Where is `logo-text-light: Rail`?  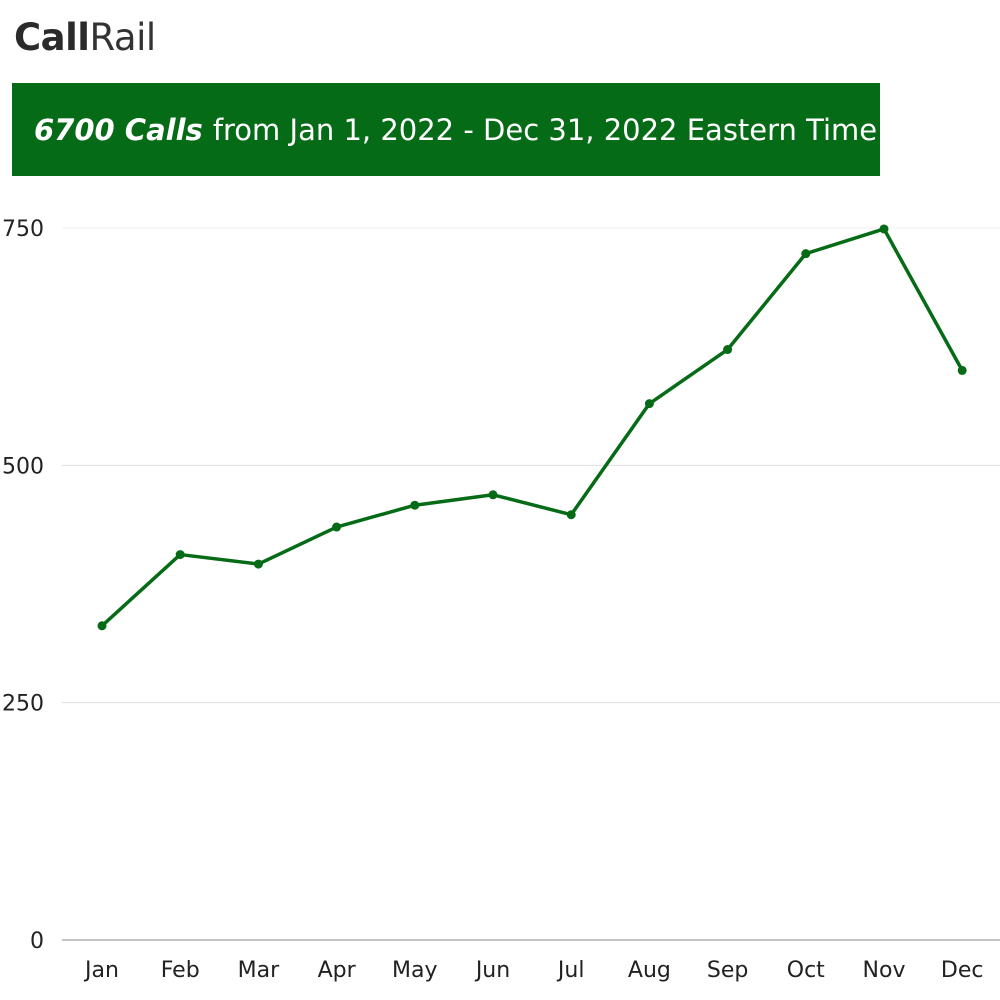
logo-text-light: Rail is located at coordinates (123, 37).